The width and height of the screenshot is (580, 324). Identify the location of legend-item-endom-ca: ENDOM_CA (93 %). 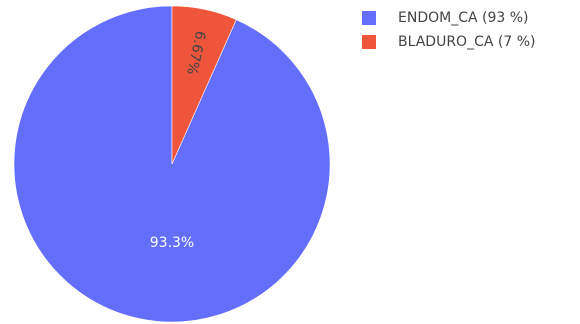
(446, 18).